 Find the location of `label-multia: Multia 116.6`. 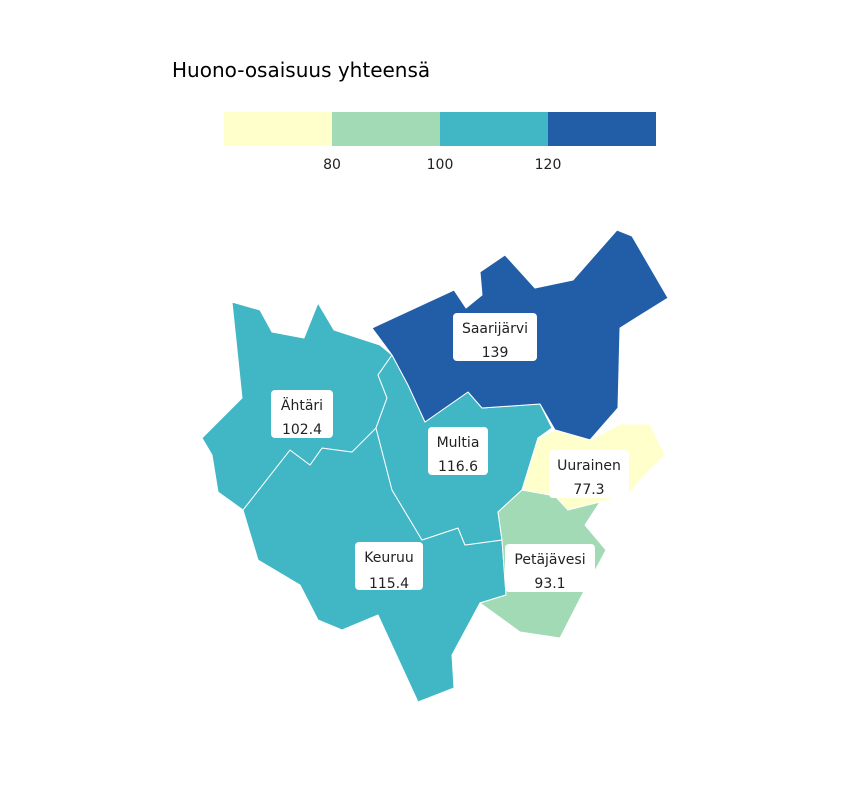

label-multia: Multia 116.6 is located at coordinates (458, 451).